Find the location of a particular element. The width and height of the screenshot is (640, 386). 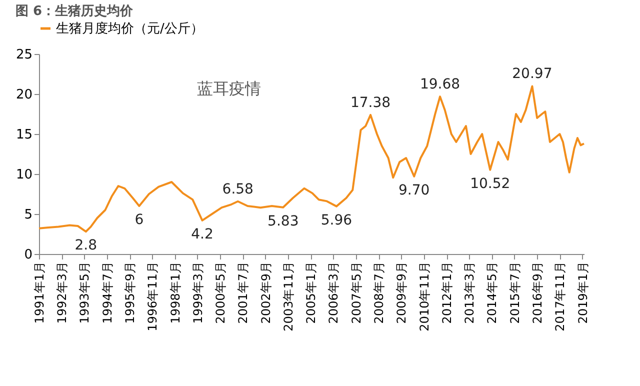

x-tick-label: 2013年3月 is located at coordinates (469, 293).